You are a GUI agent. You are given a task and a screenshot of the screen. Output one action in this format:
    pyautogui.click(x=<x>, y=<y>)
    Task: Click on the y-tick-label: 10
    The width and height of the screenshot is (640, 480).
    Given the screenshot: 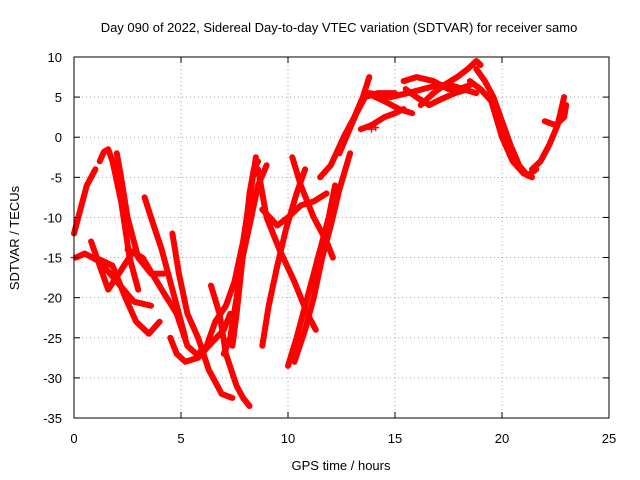 What is the action you would take?
    pyautogui.click(x=55, y=57)
    